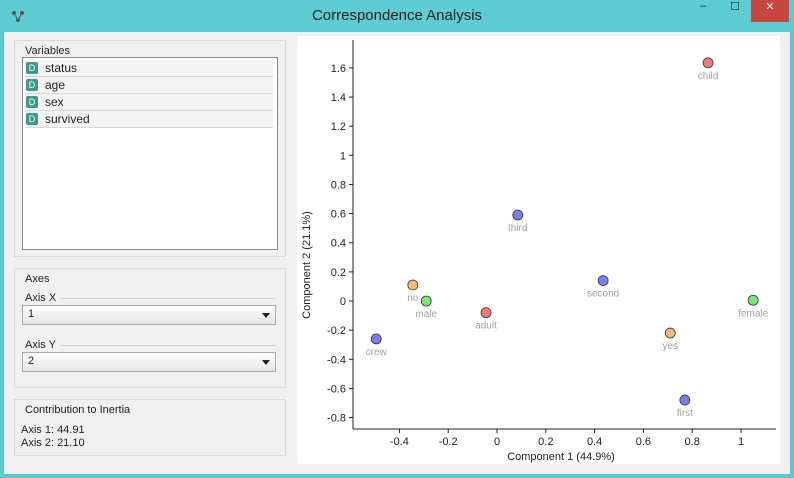 The width and height of the screenshot is (794, 478). I want to click on orange-logo-icon, so click(18, 16).